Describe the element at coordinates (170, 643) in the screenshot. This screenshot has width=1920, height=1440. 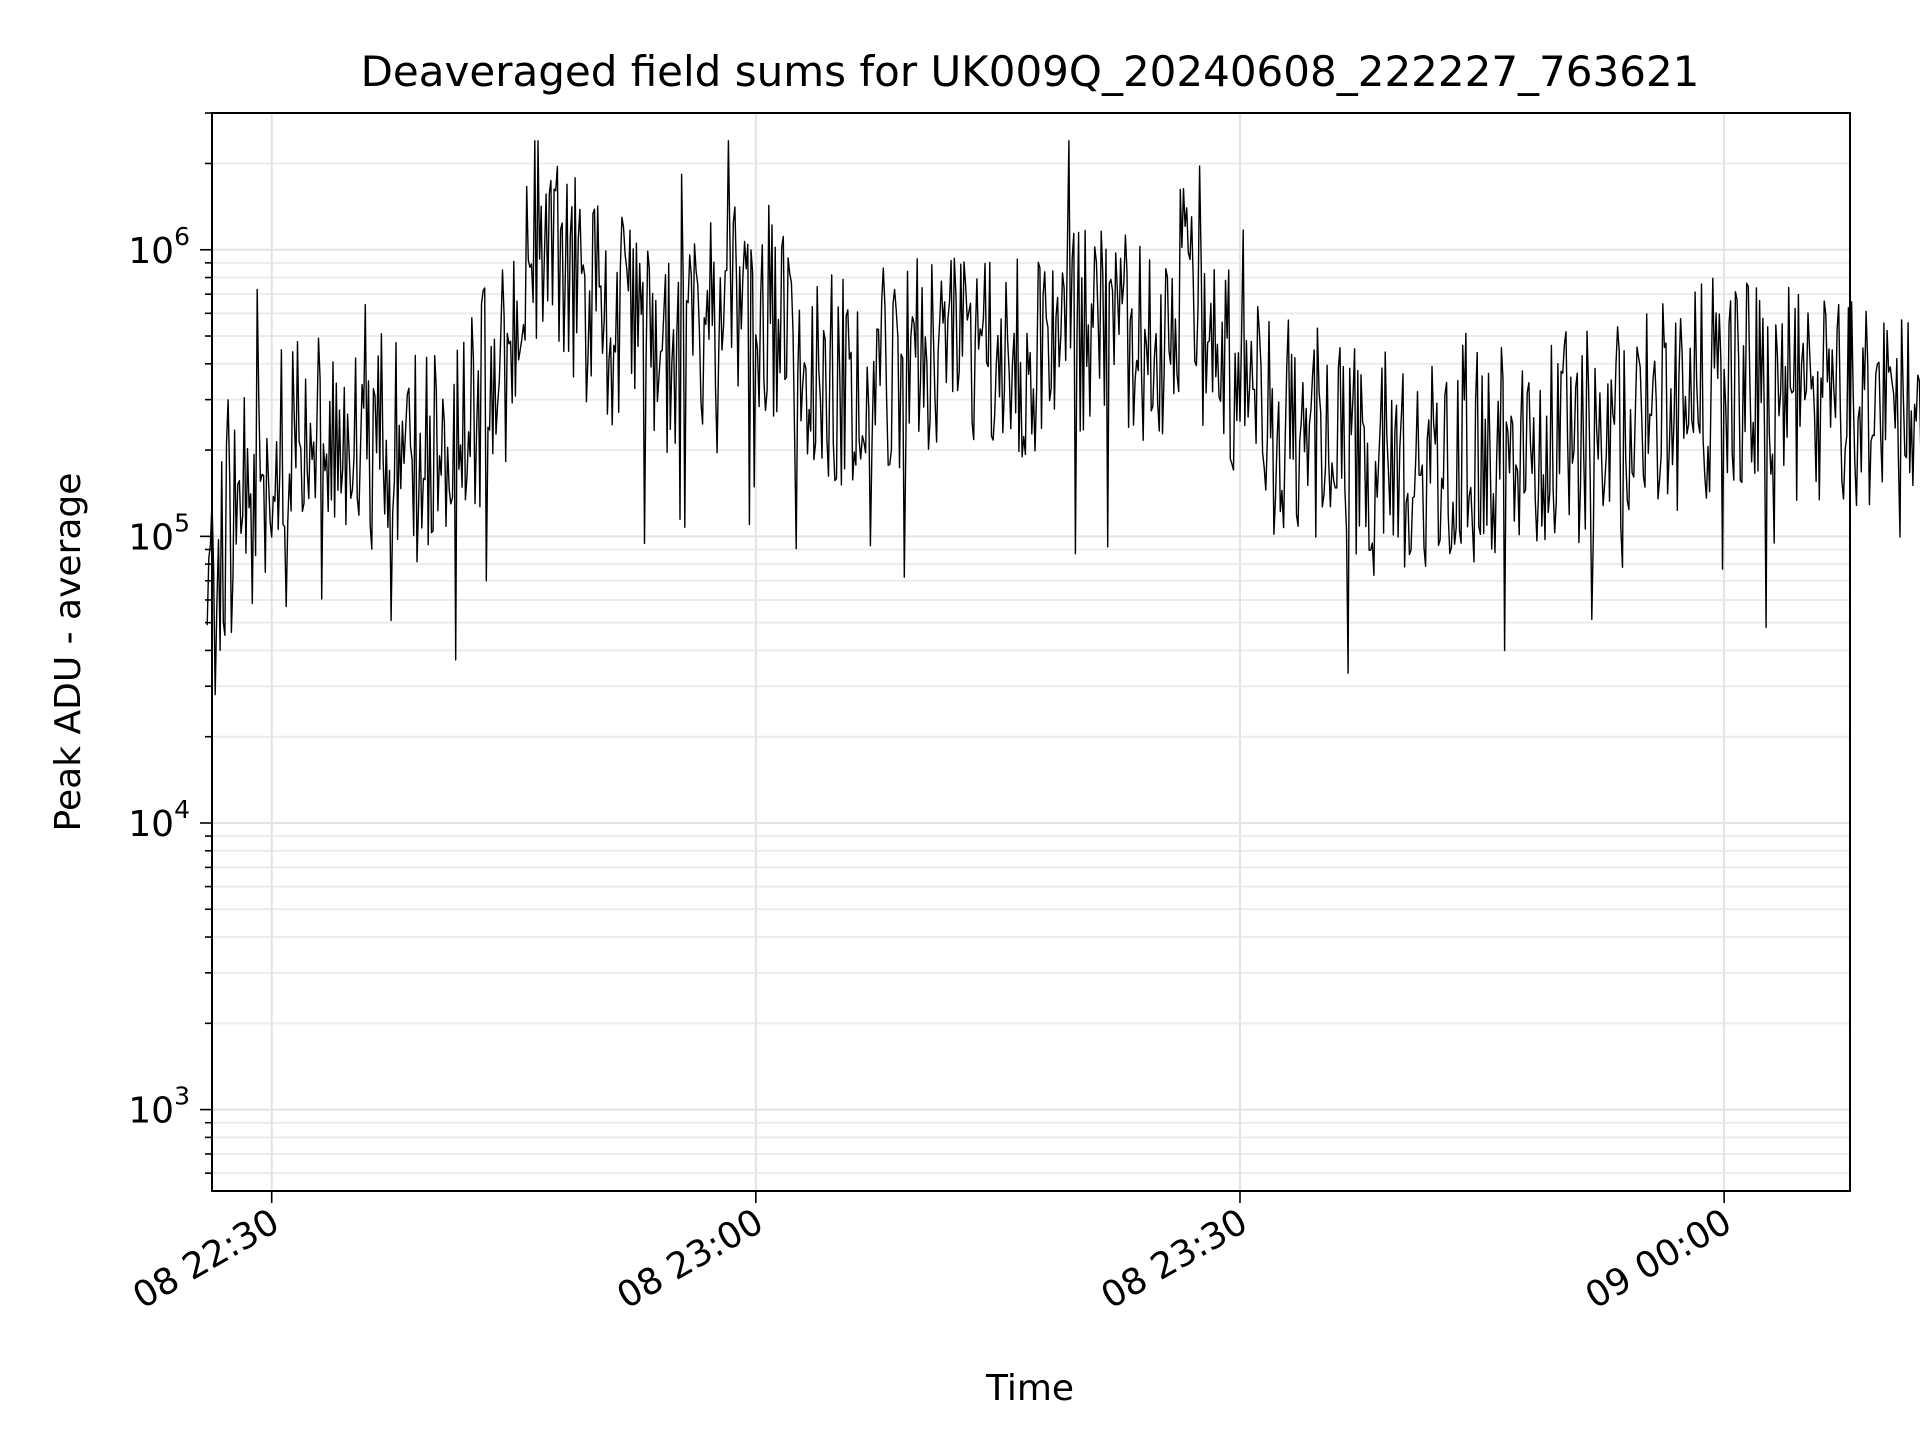
I see `y-axis-ticks: 10³ 10⁴ 10⁵ 10⁶` at that location.